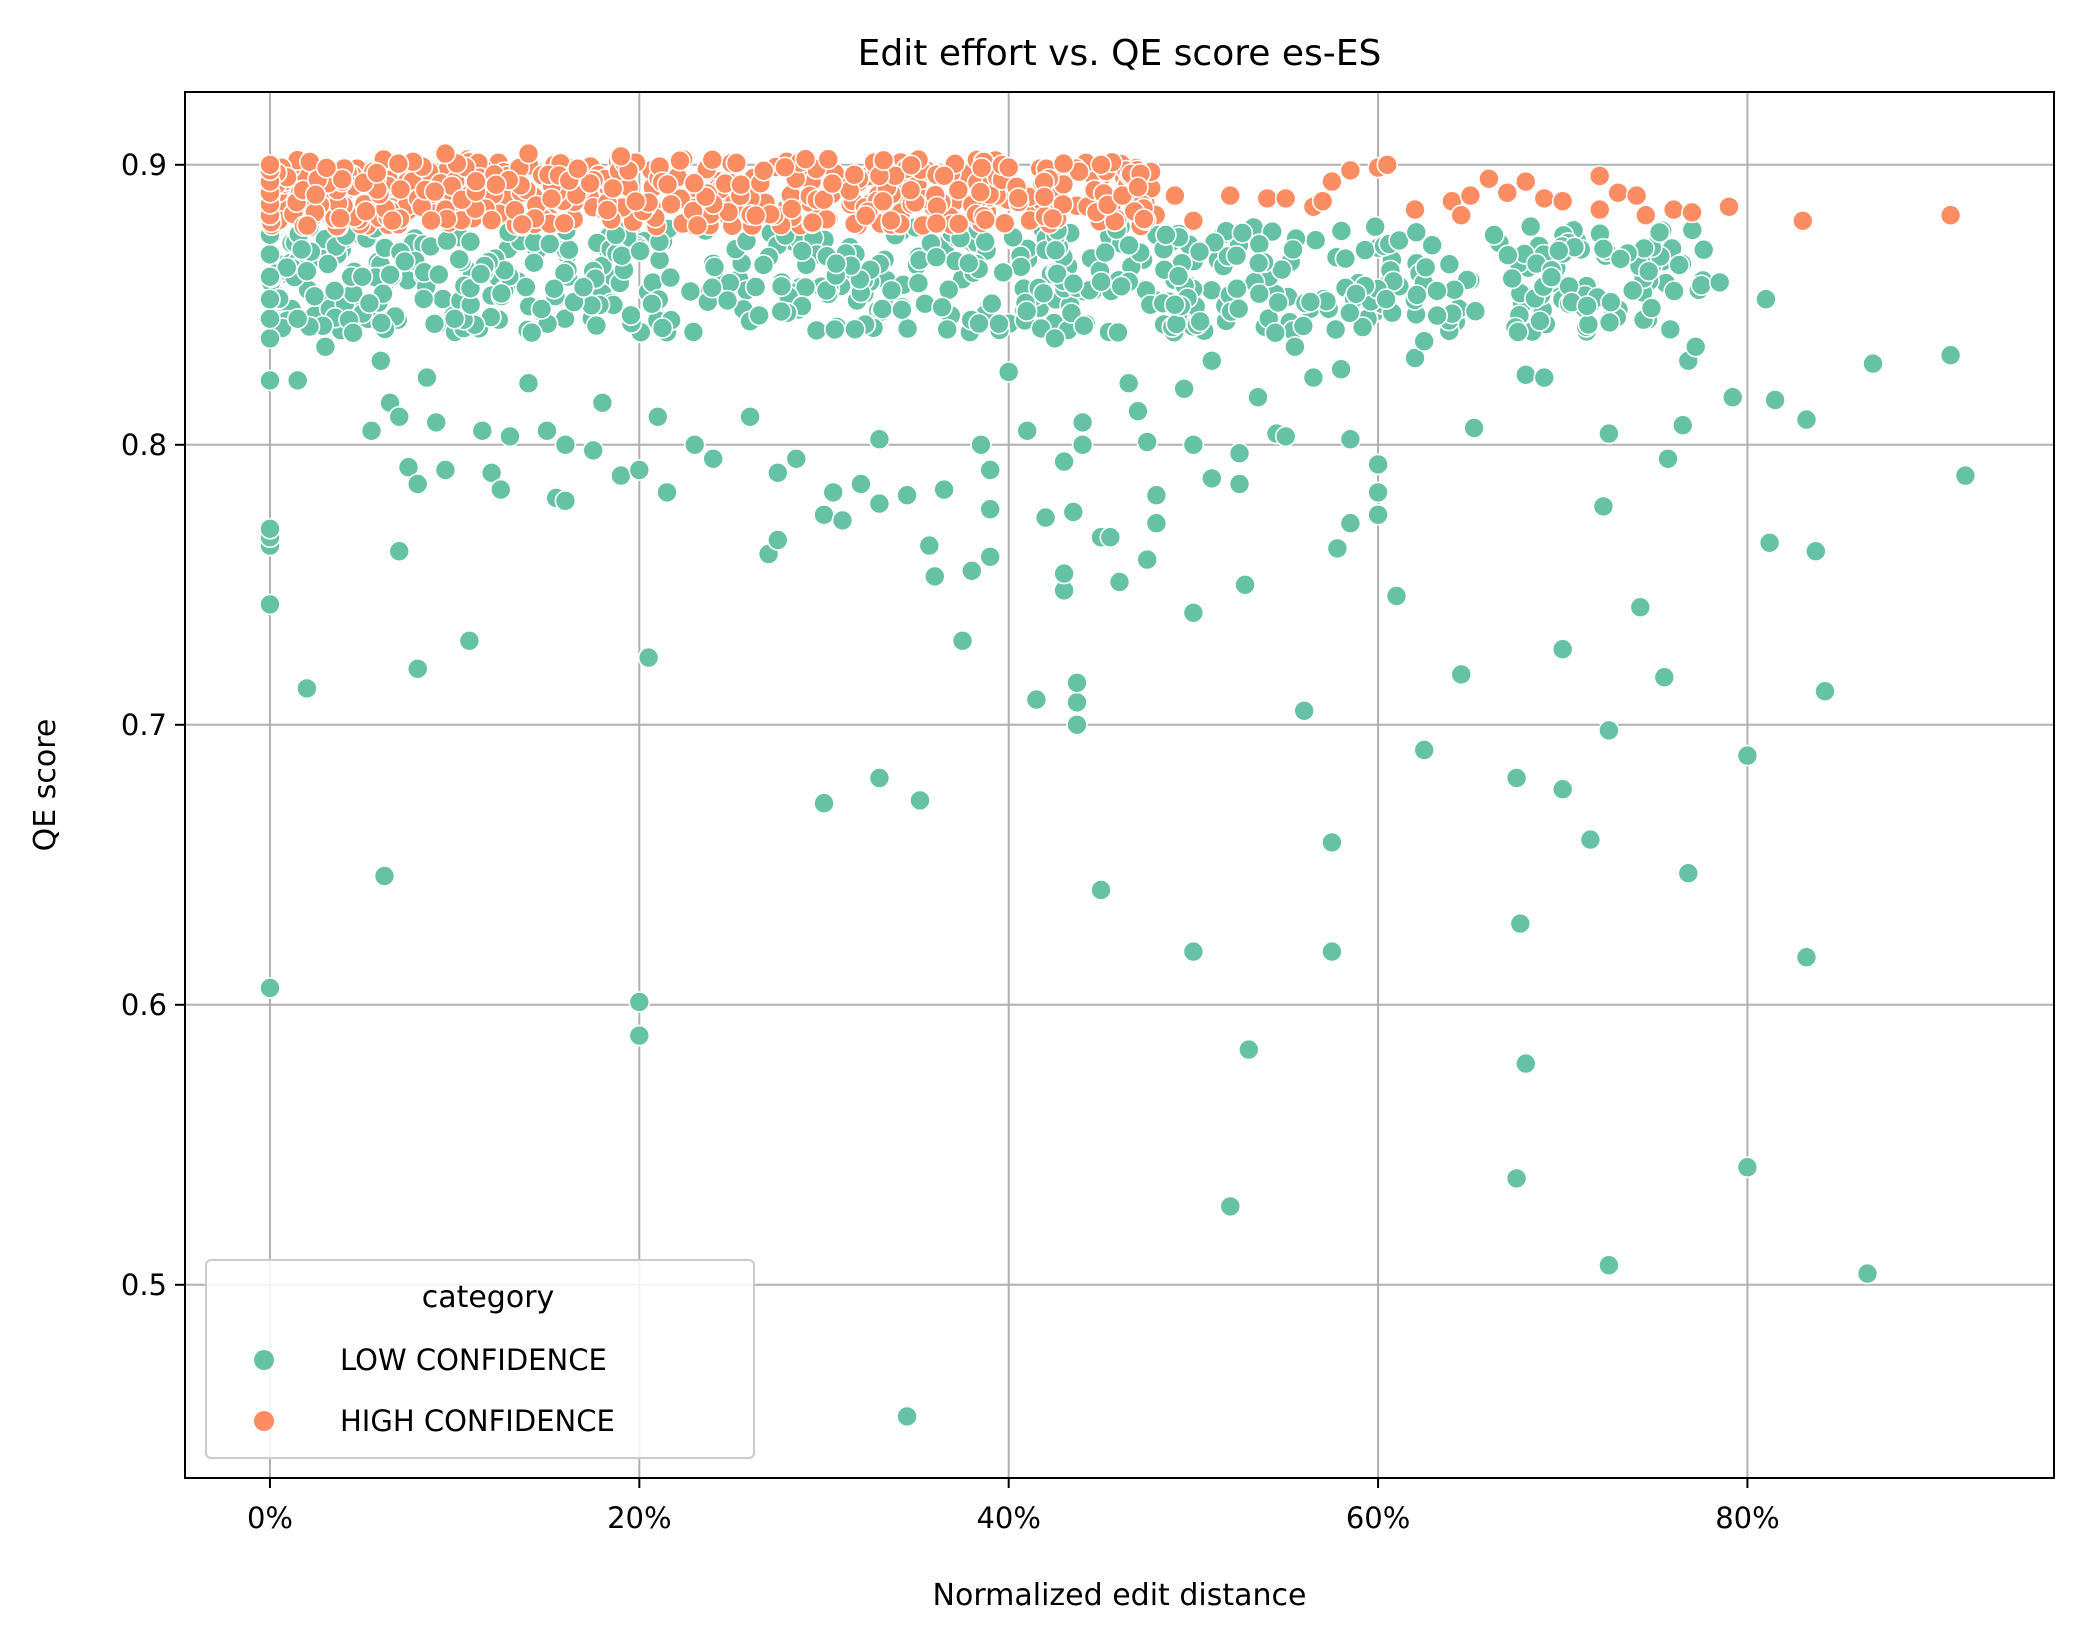 This screenshot has height=1638, width=2074. What do you see at coordinates (144, 1285) in the screenshot?
I see `y-tick-label: 0.5` at bounding box center [144, 1285].